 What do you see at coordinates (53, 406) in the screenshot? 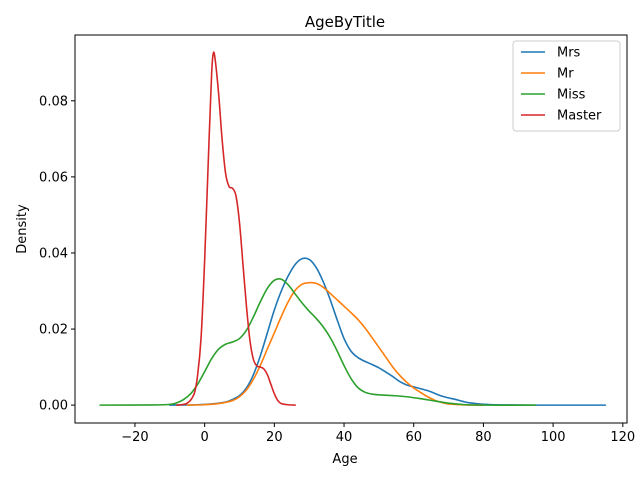
I see `y-tick-label: 0.00` at bounding box center [53, 406].